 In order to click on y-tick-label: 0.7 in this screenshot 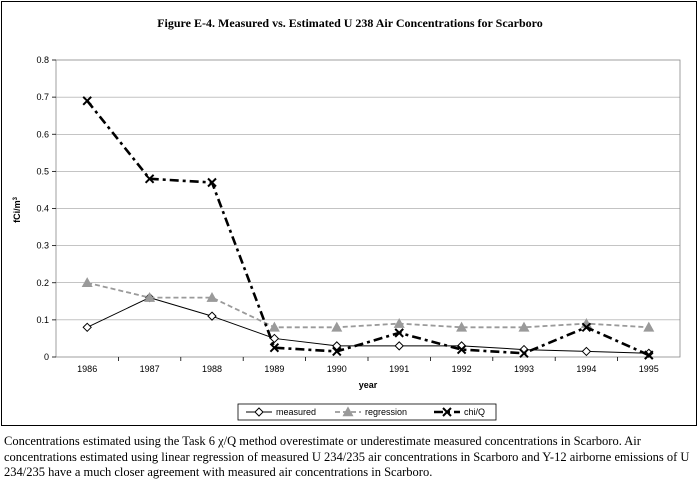, I will do `click(42, 97)`.